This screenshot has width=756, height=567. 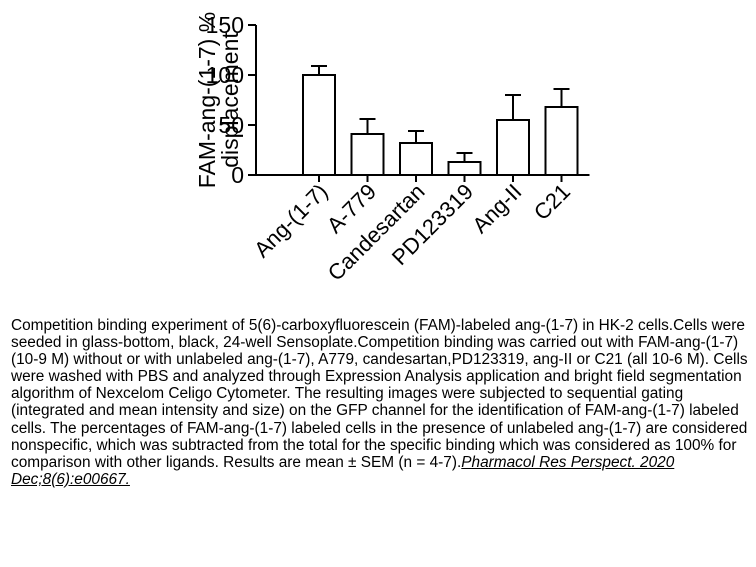 What do you see at coordinates (496, 208) in the screenshot?
I see `x-tick-label: Ang-II` at bounding box center [496, 208].